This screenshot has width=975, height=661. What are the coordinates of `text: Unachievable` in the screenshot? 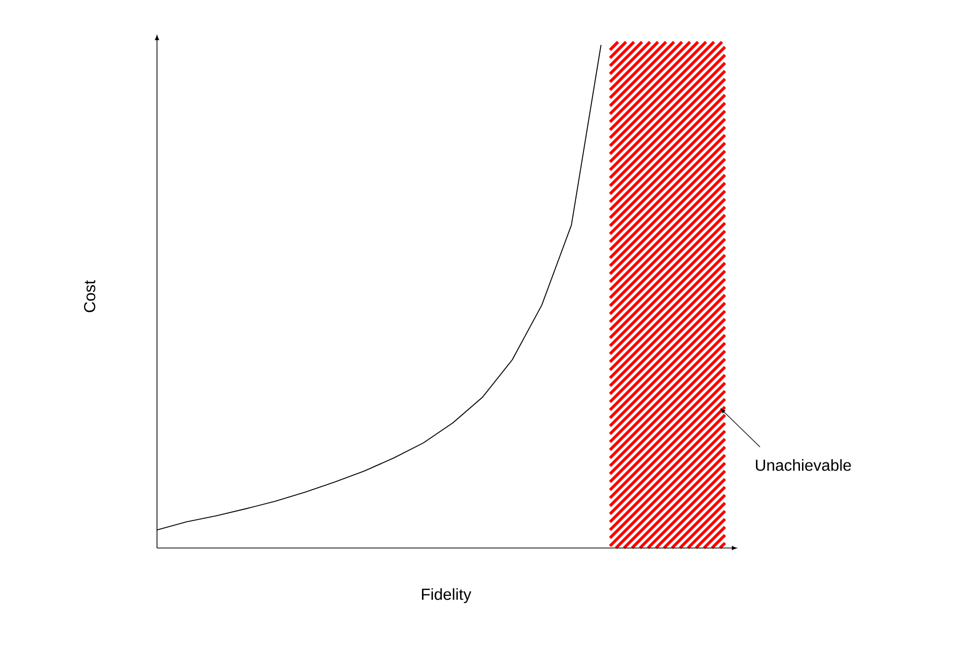 It's located at (803, 465).